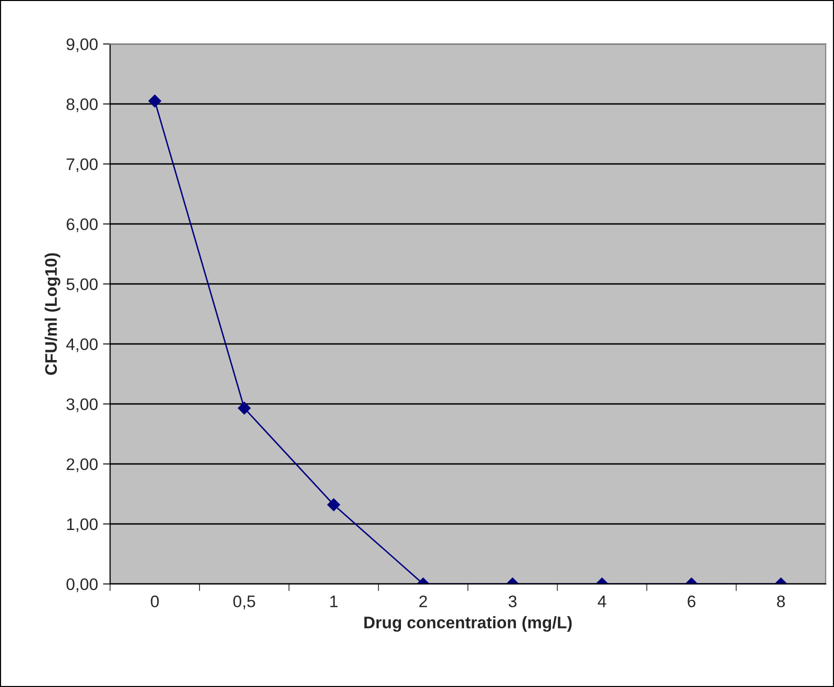  Describe the element at coordinates (692, 602) in the screenshot. I see `x-tick-label: 6` at that location.